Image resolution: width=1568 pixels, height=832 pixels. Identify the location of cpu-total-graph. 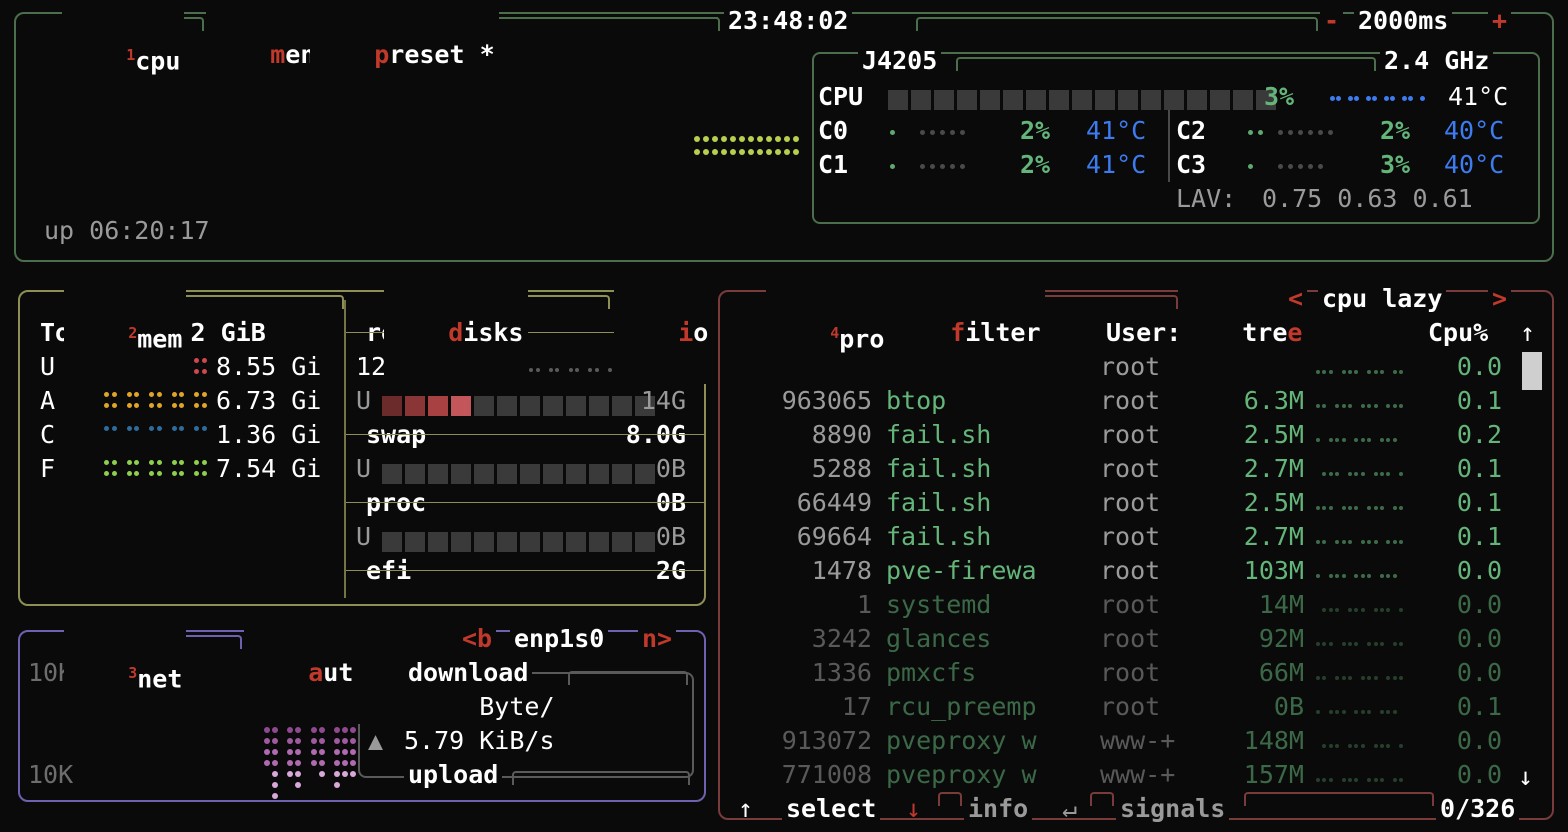
(749, 151).